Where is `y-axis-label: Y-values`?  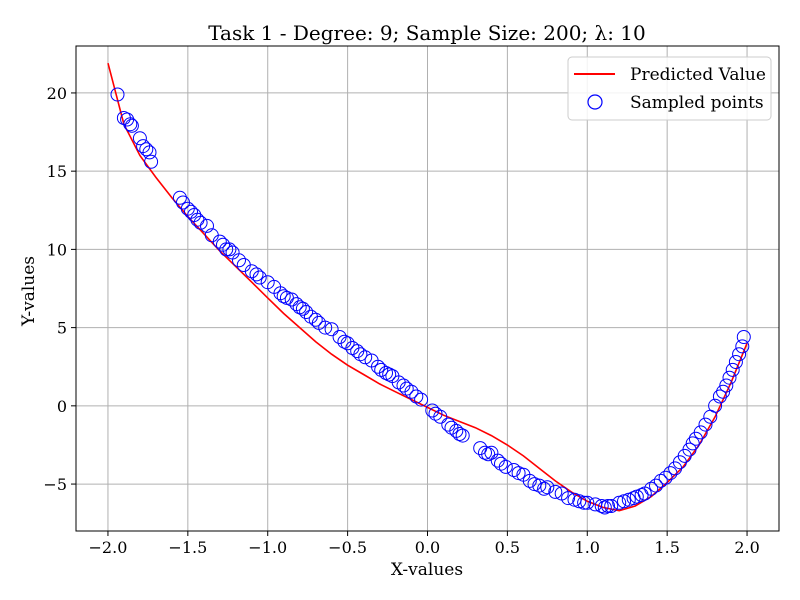
y-axis-label: Y-values is located at coordinates (29, 291).